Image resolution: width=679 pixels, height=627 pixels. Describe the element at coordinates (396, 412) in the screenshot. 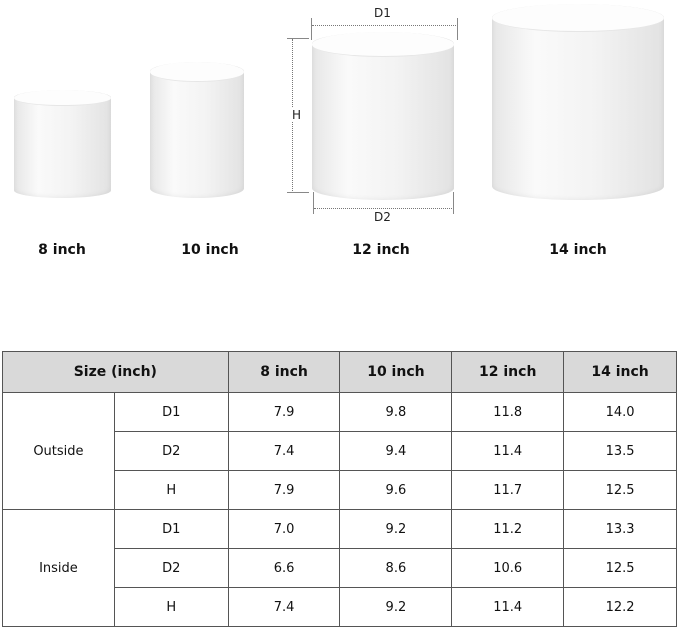

I see `value-cell: 9.8` at that location.